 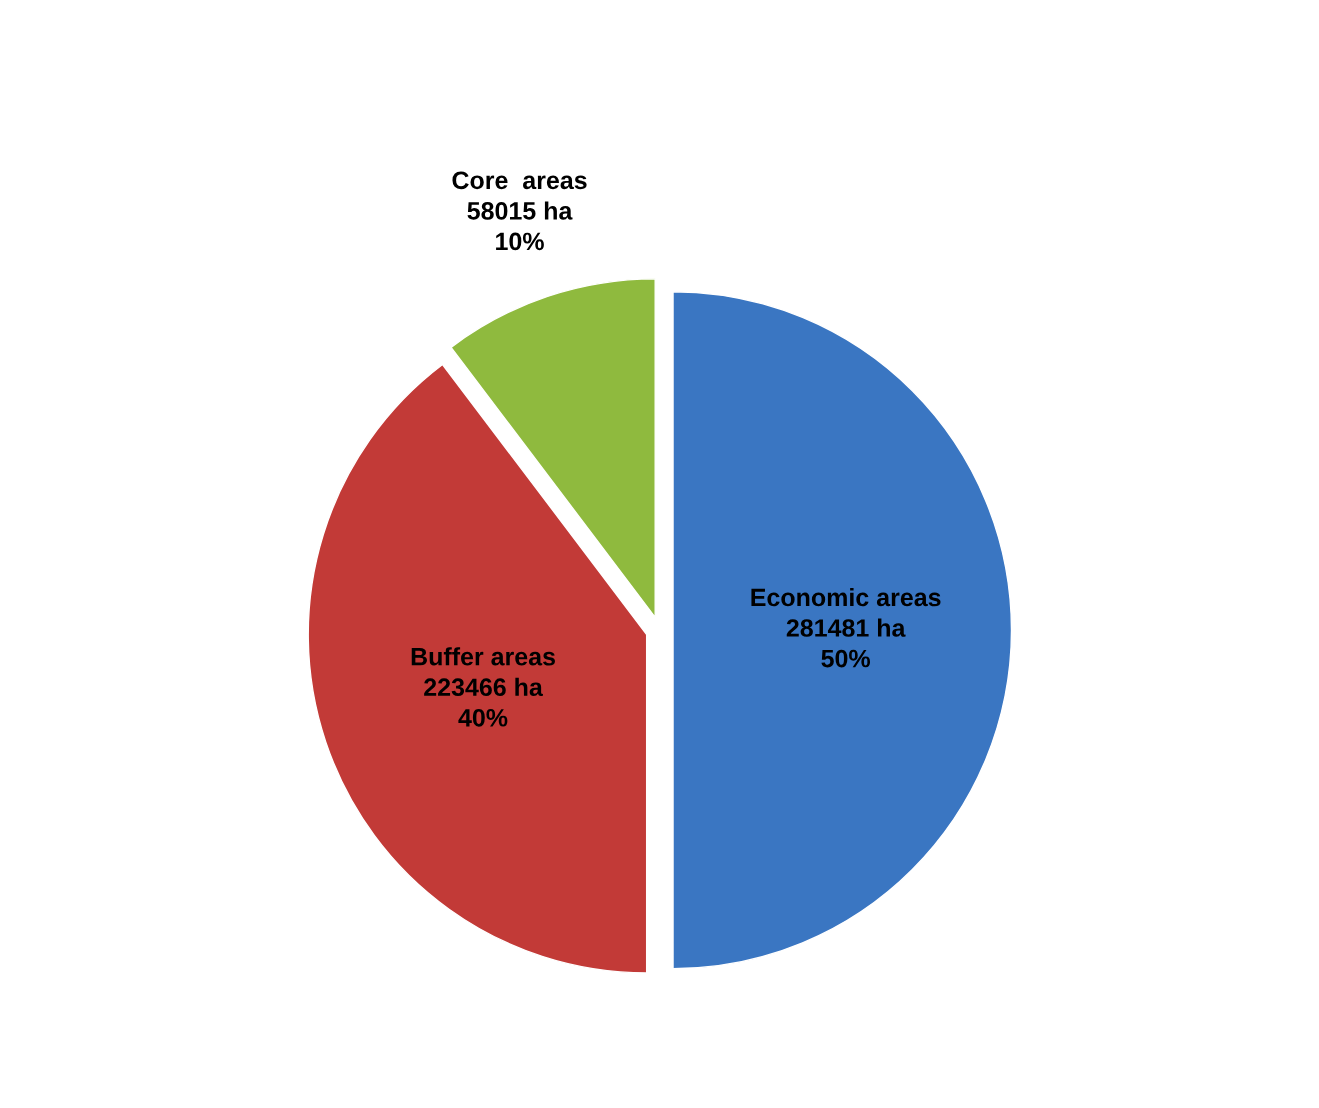 I want to click on data-label: 281481 ha 50%, so click(x=846, y=643).